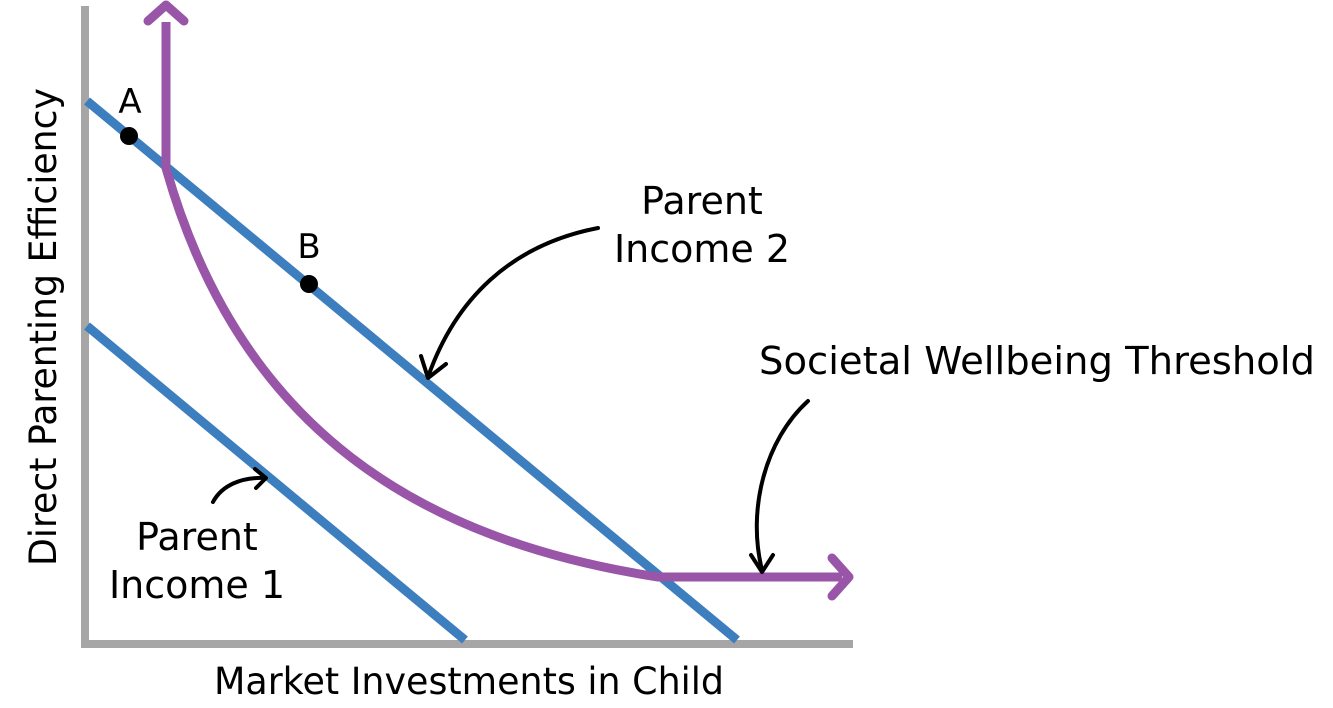 This screenshot has width=1333, height=708. Describe the element at coordinates (129, 102) in the screenshot. I see `point-a-label: A` at that location.